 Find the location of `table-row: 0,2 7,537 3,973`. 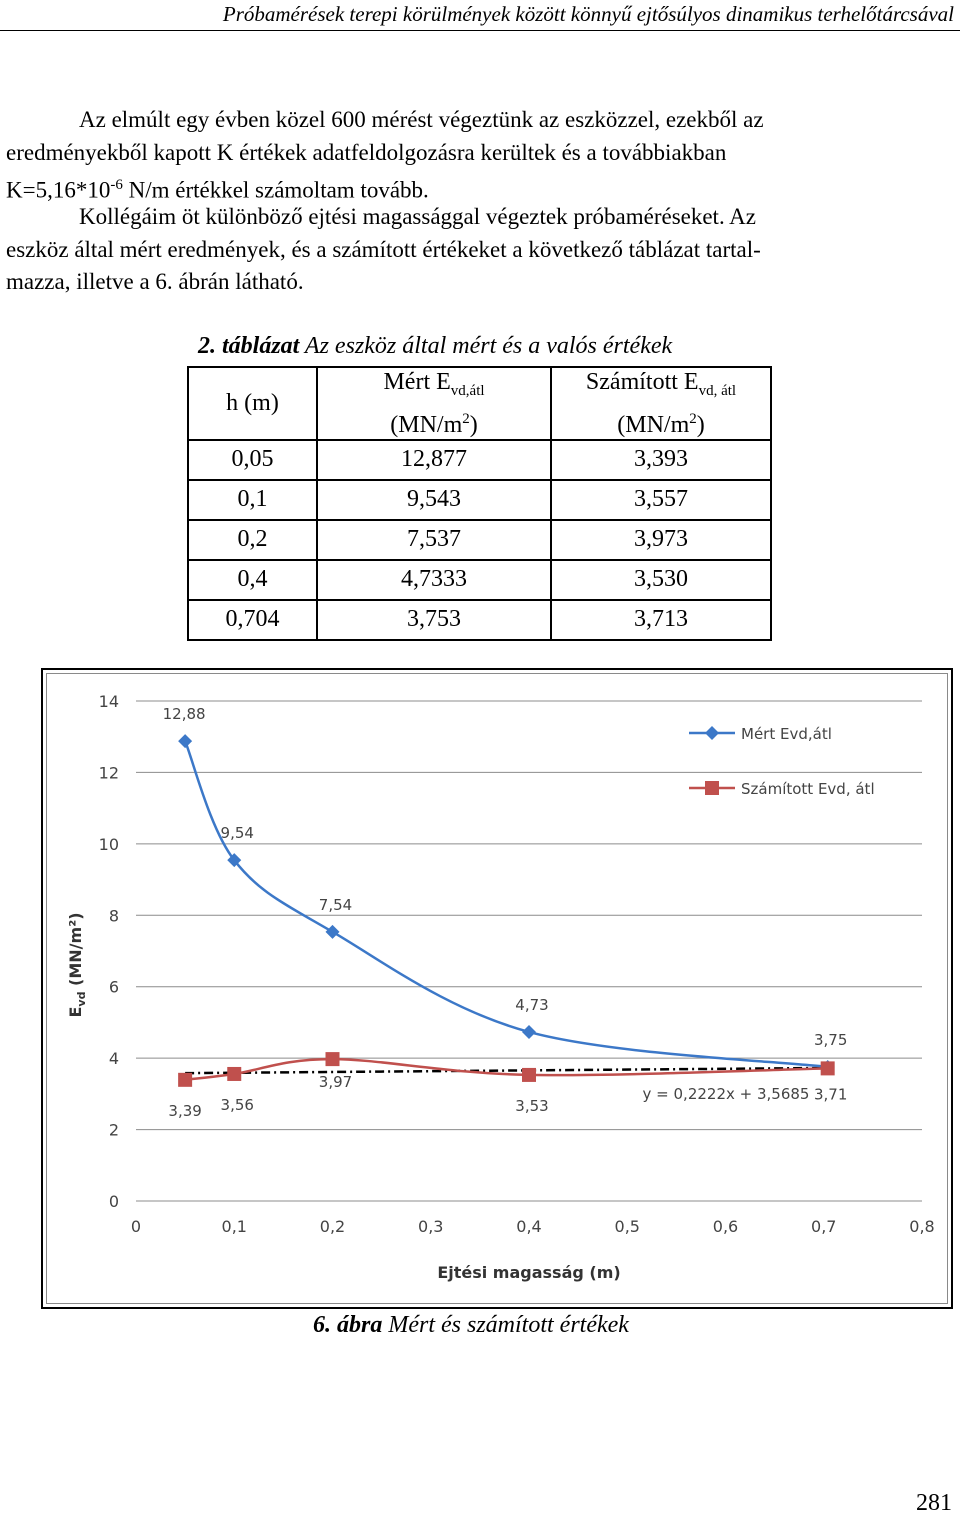

table-row: 0,2 7,537 3,973 is located at coordinates (479, 540).